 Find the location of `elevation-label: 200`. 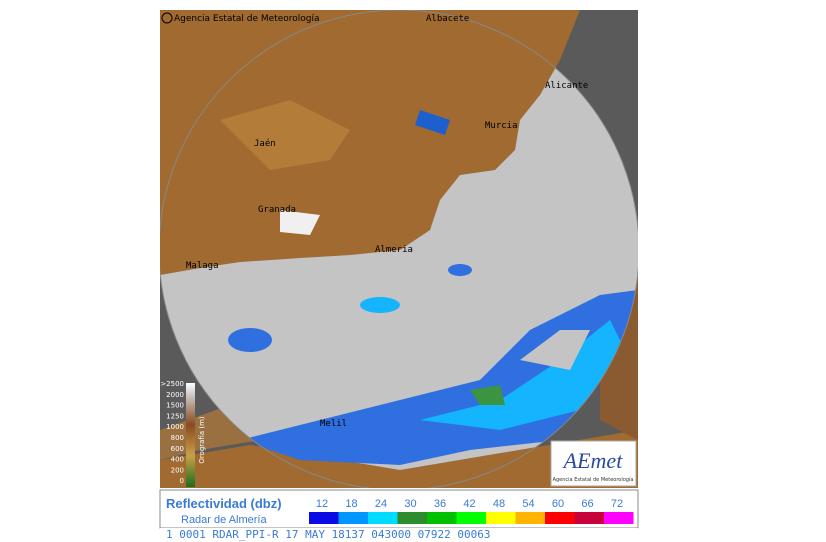

elevation-label: 200 is located at coordinates (177, 470).